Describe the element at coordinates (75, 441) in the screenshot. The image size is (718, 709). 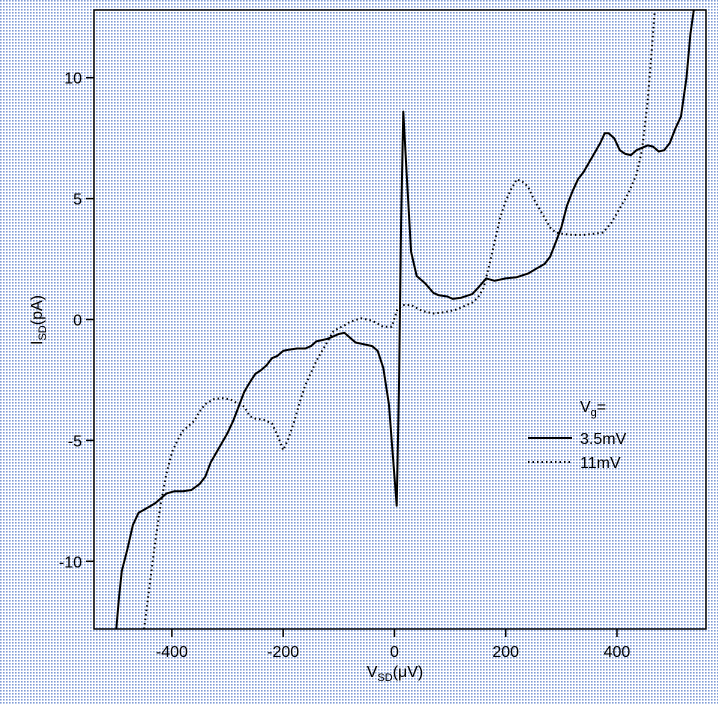
I see `y-tick-label: -5` at that location.